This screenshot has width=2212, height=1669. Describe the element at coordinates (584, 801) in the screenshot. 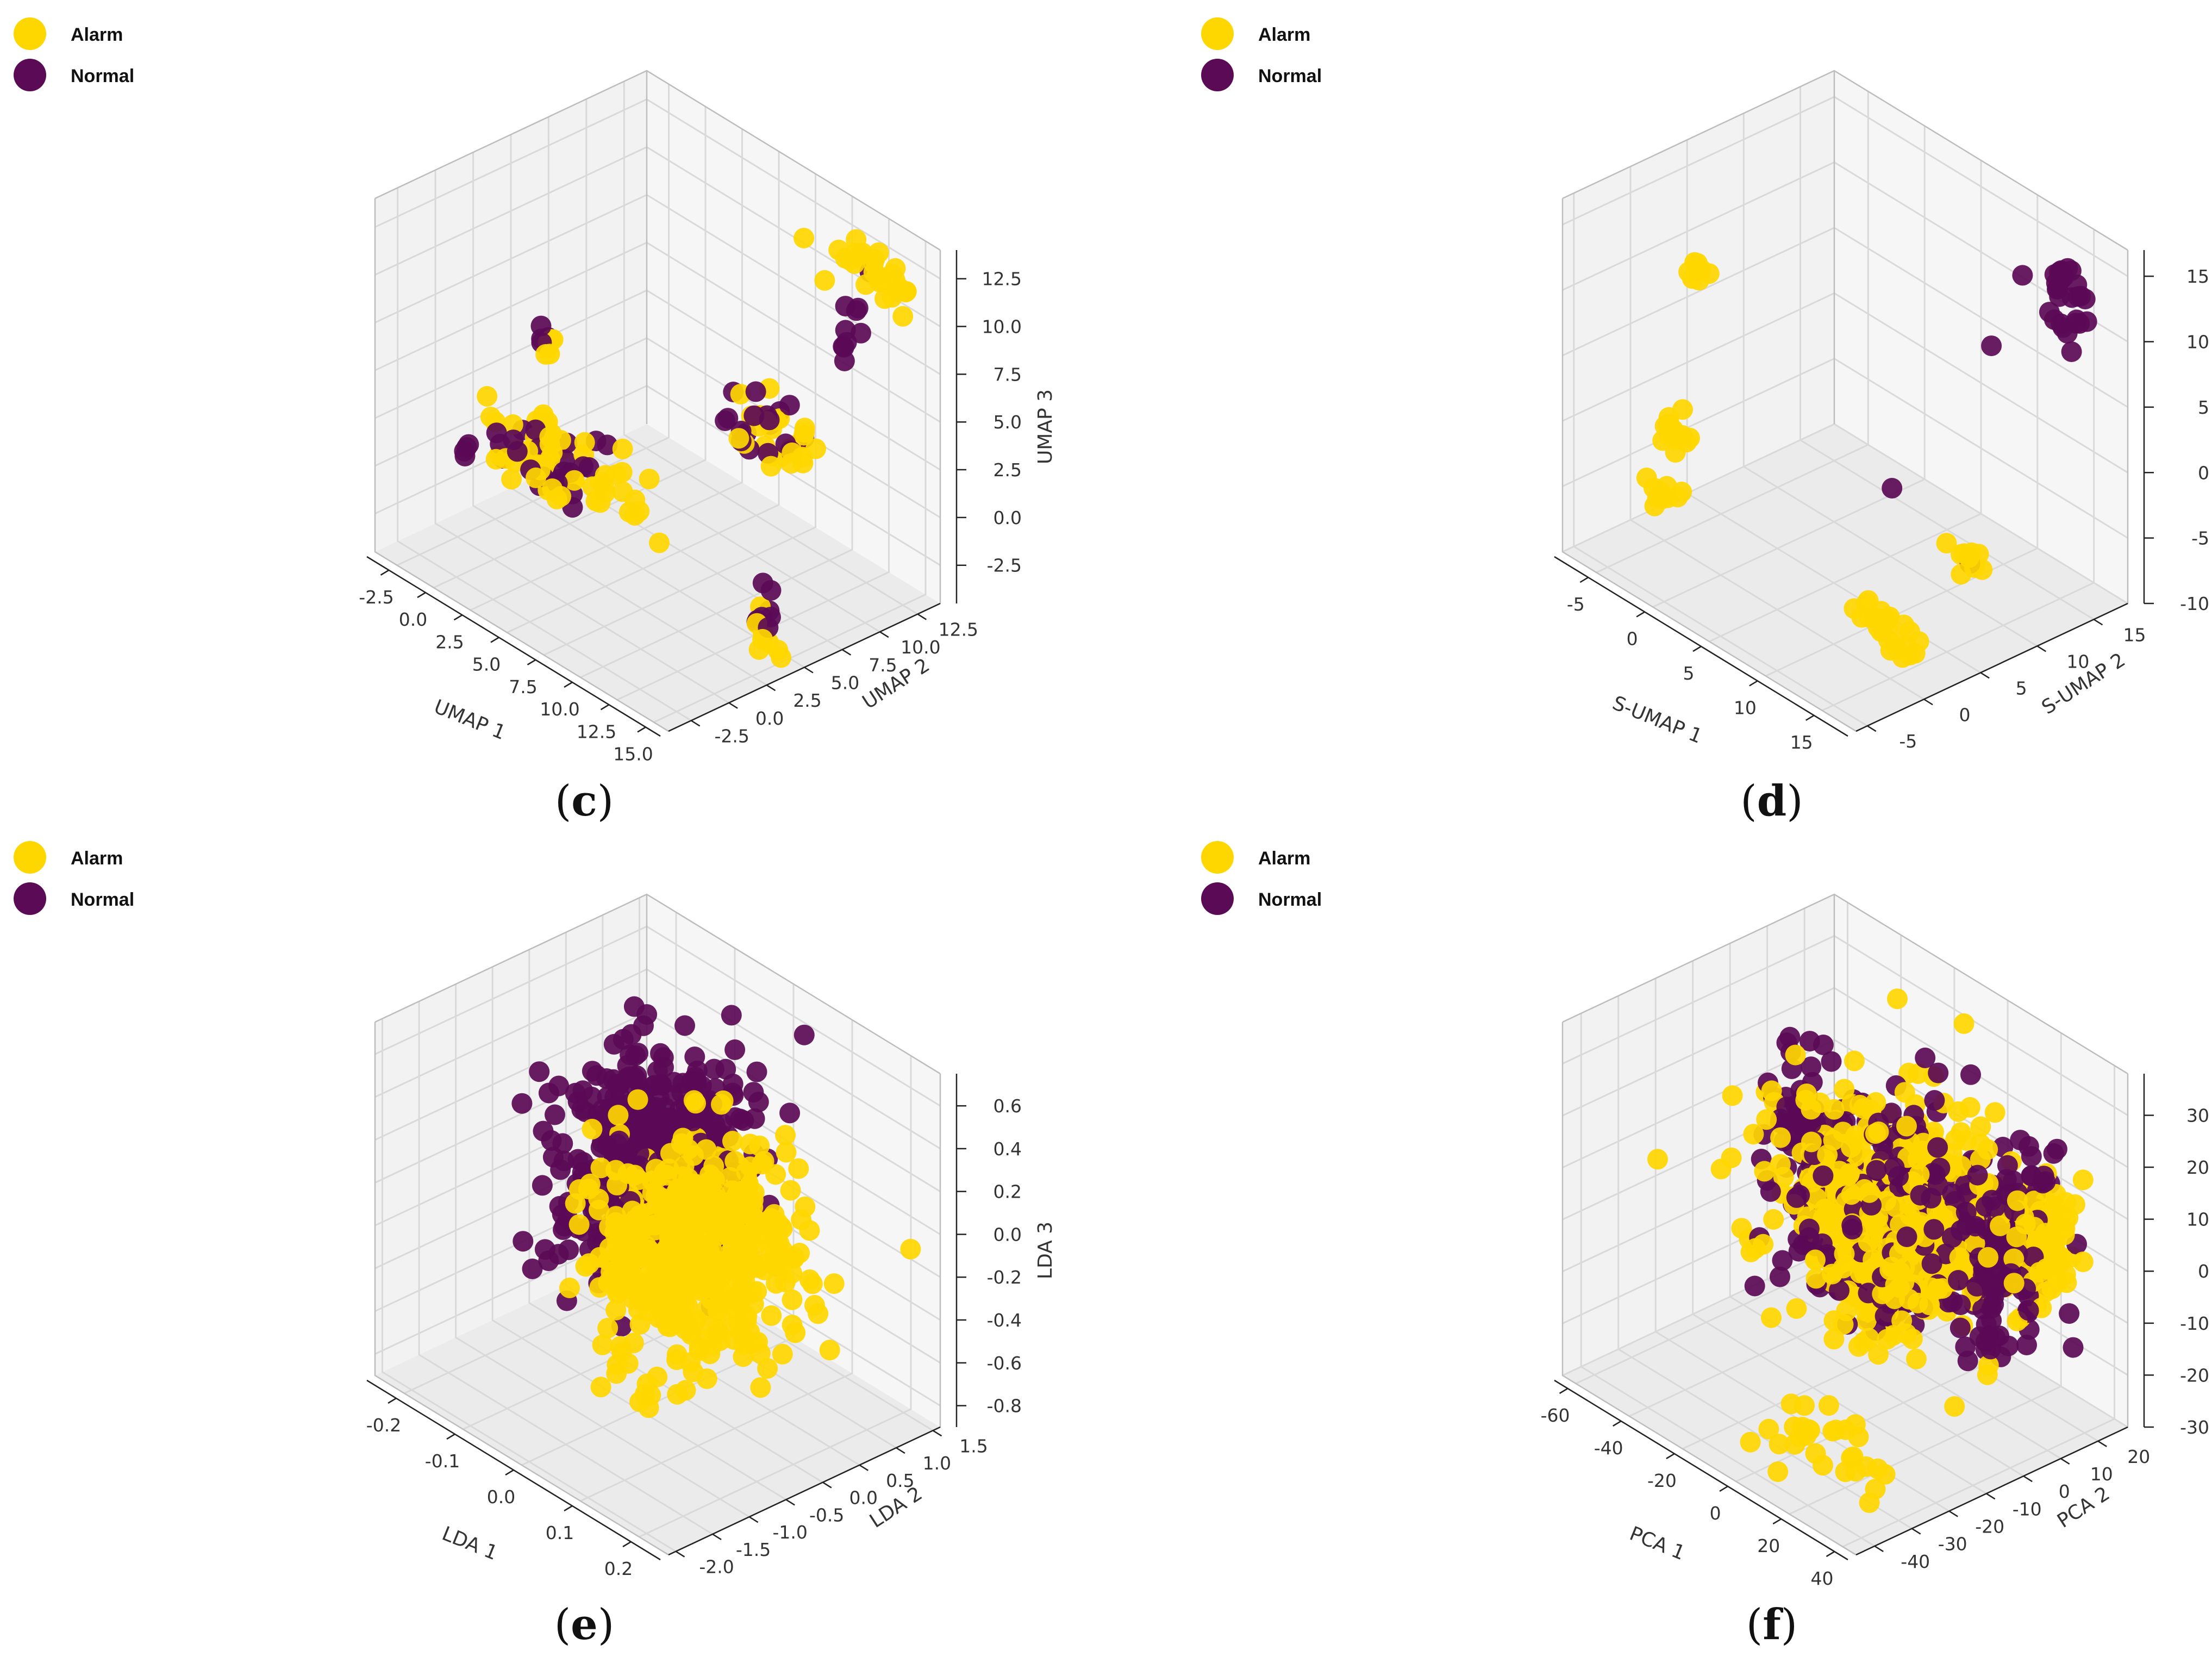

I see `panel-caption: (c)` at that location.